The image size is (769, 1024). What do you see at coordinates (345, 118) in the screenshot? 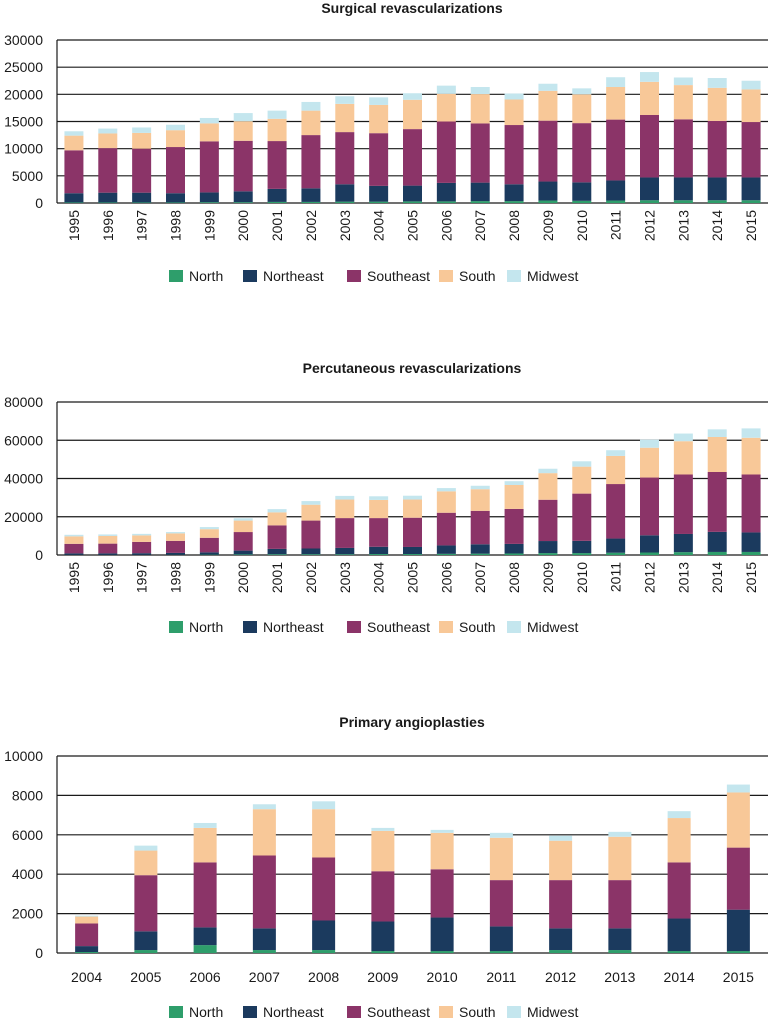
I see `bar-segment-south-2003` at bounding box center [345, 118].